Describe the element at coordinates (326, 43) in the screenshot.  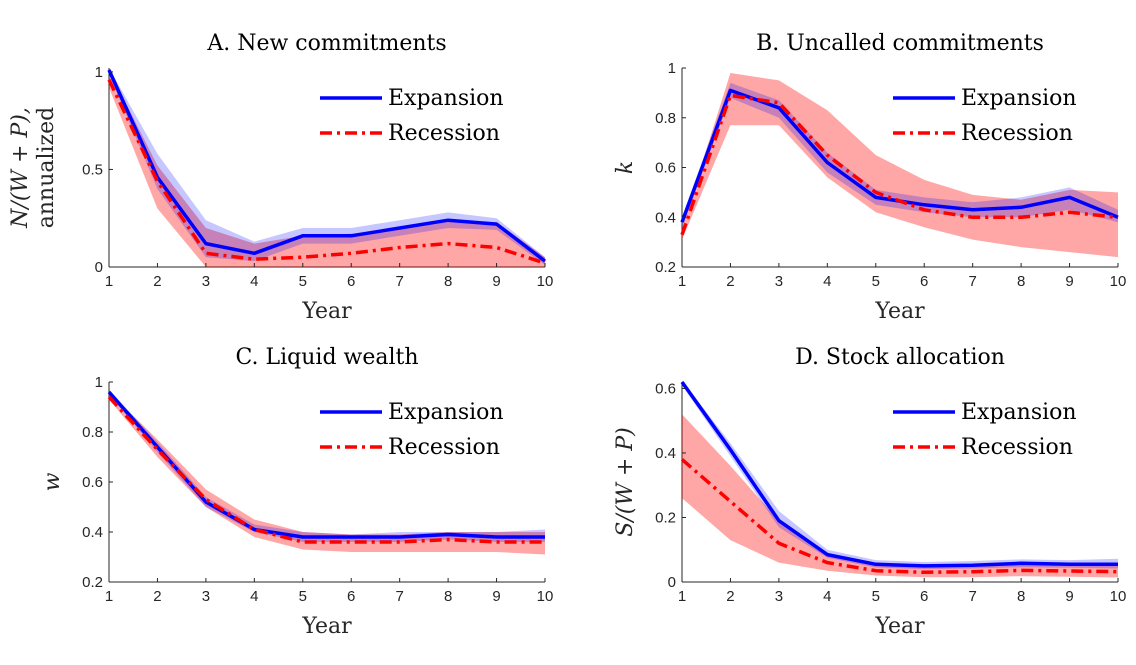
I see `panel-a-title: A. New commitments` at that location.